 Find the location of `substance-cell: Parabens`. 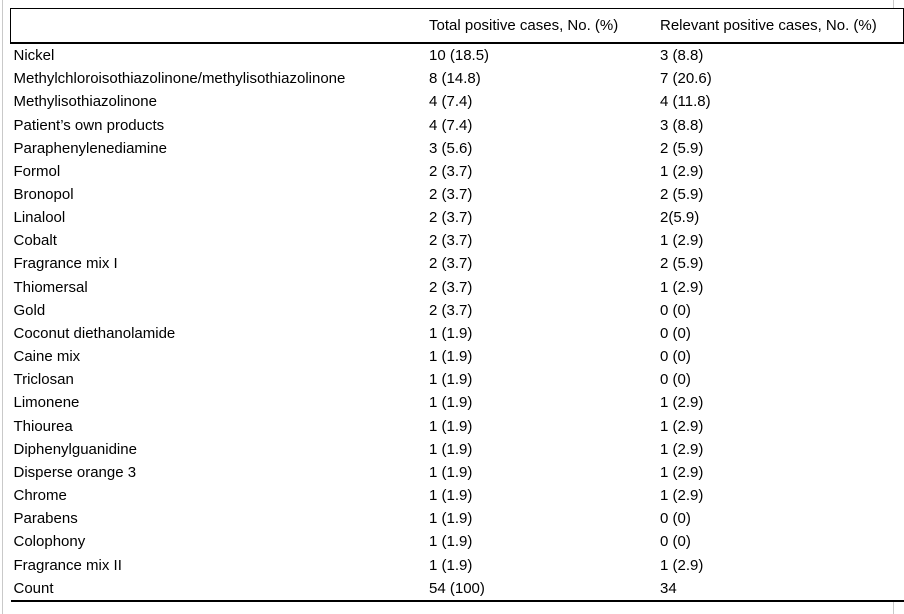

substance-cell: Parabens is located at coordinates (45, 519).